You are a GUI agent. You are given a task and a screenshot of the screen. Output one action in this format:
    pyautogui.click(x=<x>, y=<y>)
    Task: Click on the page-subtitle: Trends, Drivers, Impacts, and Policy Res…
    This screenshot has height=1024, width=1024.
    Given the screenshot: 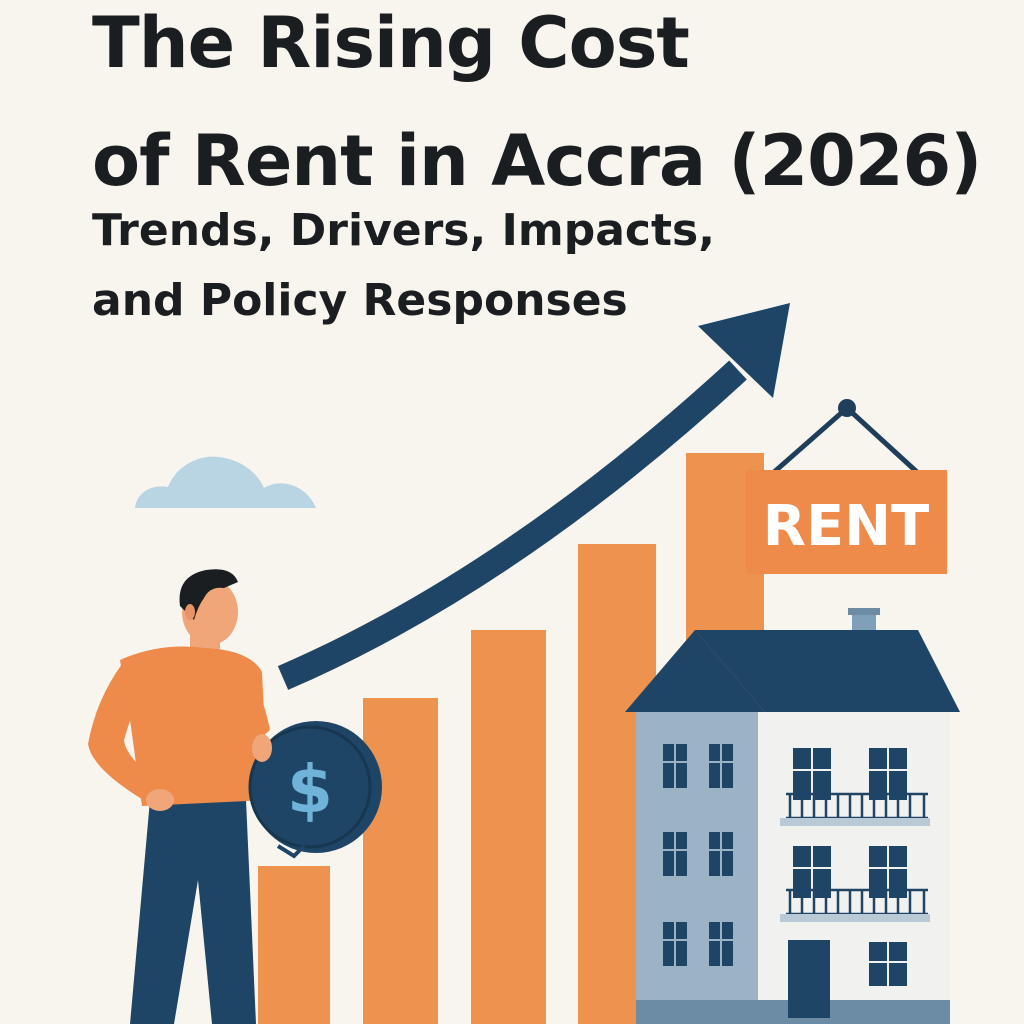 What is the action you would take?
    pyautogui.click(x=403, y=266)
    